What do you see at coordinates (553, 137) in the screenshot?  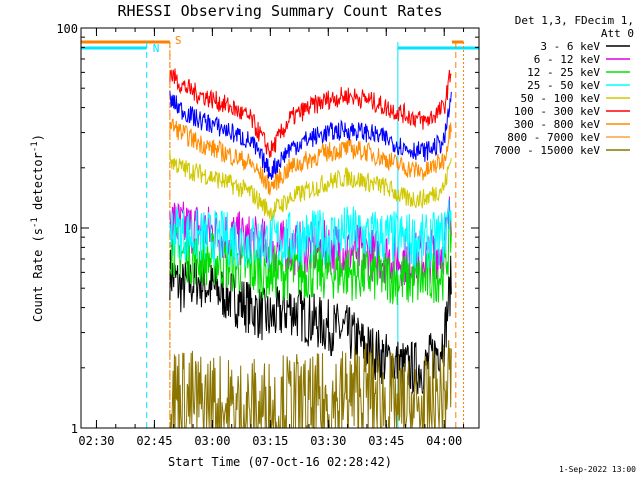 I see `legend-label: 800 - 7000 keV` at bounding box center [553, 137].